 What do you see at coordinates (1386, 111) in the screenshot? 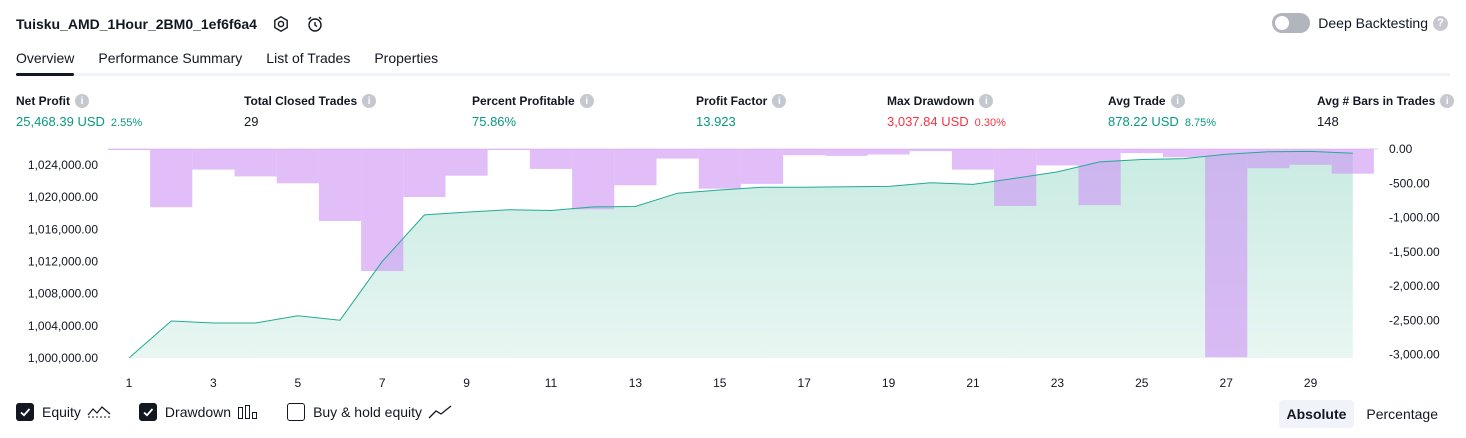
I see `metric-avg-bars-in-trades: Avg # Bars in Trades i 148` at bounding box center [1386, 111].